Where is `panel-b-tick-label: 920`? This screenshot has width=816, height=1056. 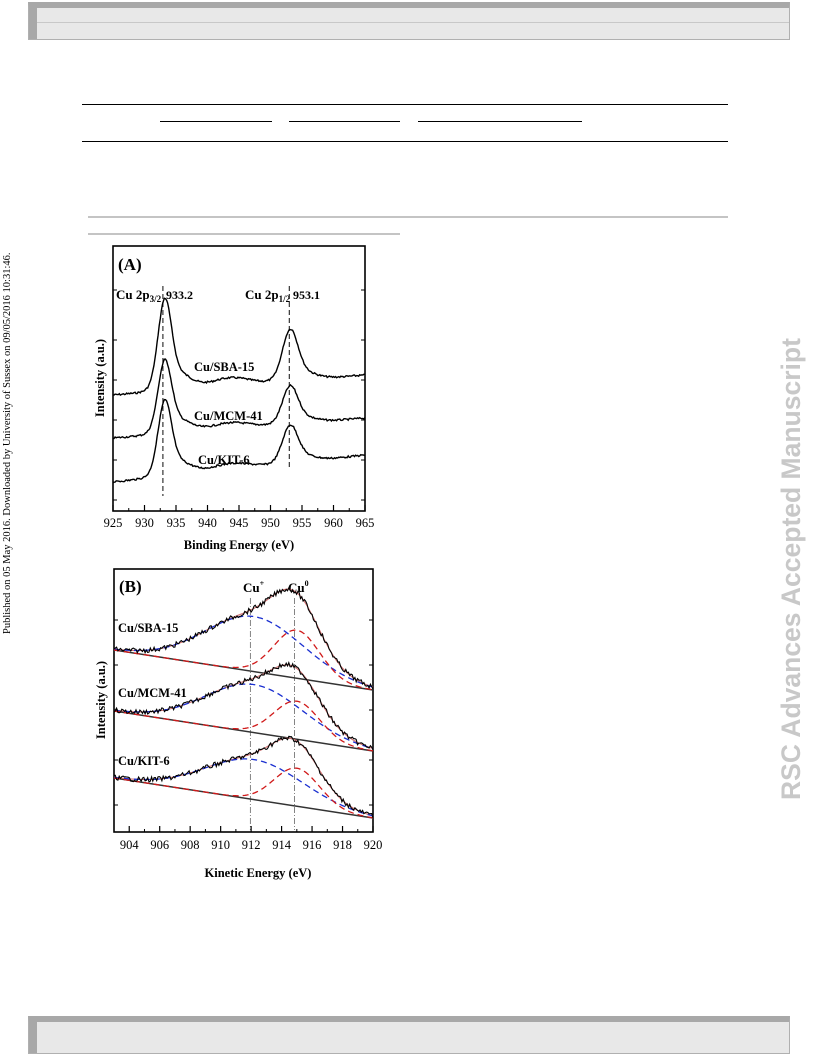 panel-b-tick-label: 920 is located at coordinates (373, 845).